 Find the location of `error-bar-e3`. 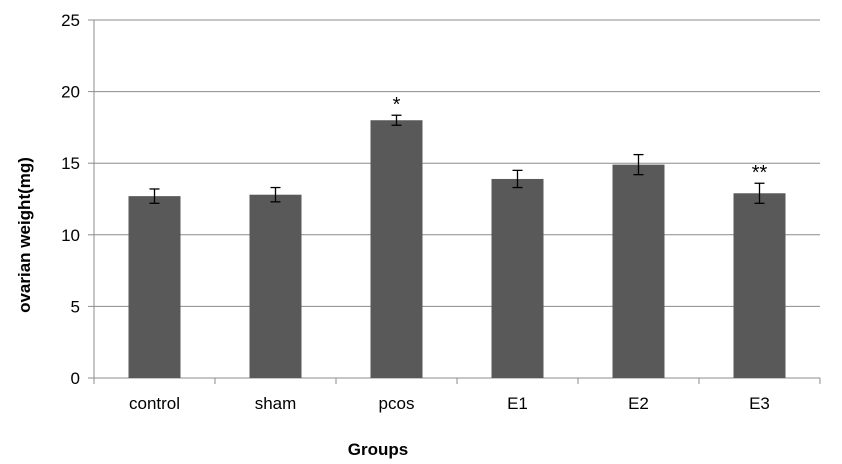

error-bar-e3 is located at coordinates (759, 193).